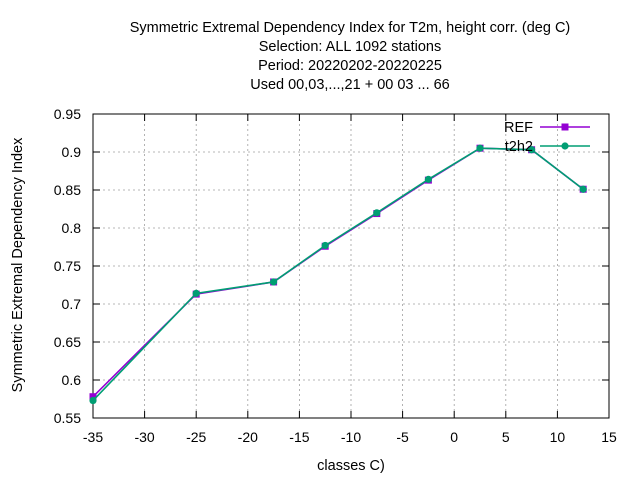  What do you see at coordinates (72, 304) in the screenshot?
I see `y-tick-label: 0.7` at bounding box center [72, 304].